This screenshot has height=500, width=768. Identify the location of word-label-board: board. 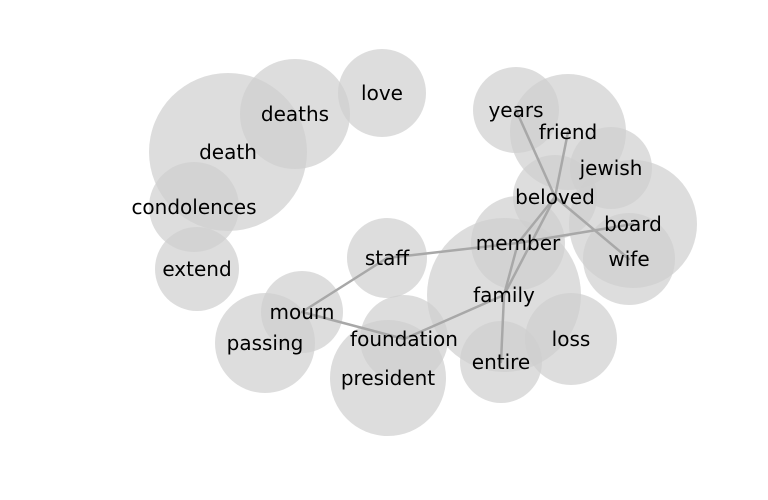
(633, 224).